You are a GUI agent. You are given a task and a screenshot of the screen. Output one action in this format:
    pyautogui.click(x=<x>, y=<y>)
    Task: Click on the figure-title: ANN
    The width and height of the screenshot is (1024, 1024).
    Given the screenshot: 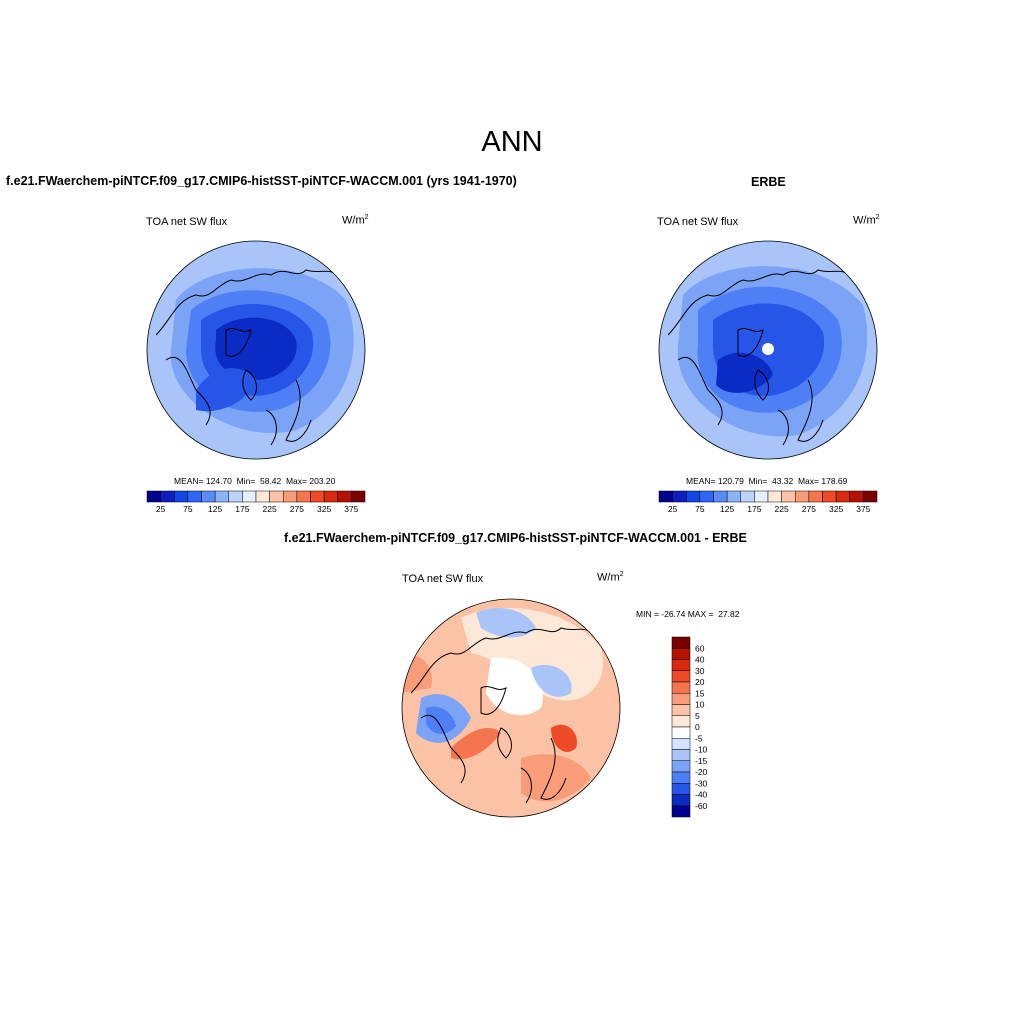 What is the action you would take?
    pyautogui.click(x=512, y=142)
    